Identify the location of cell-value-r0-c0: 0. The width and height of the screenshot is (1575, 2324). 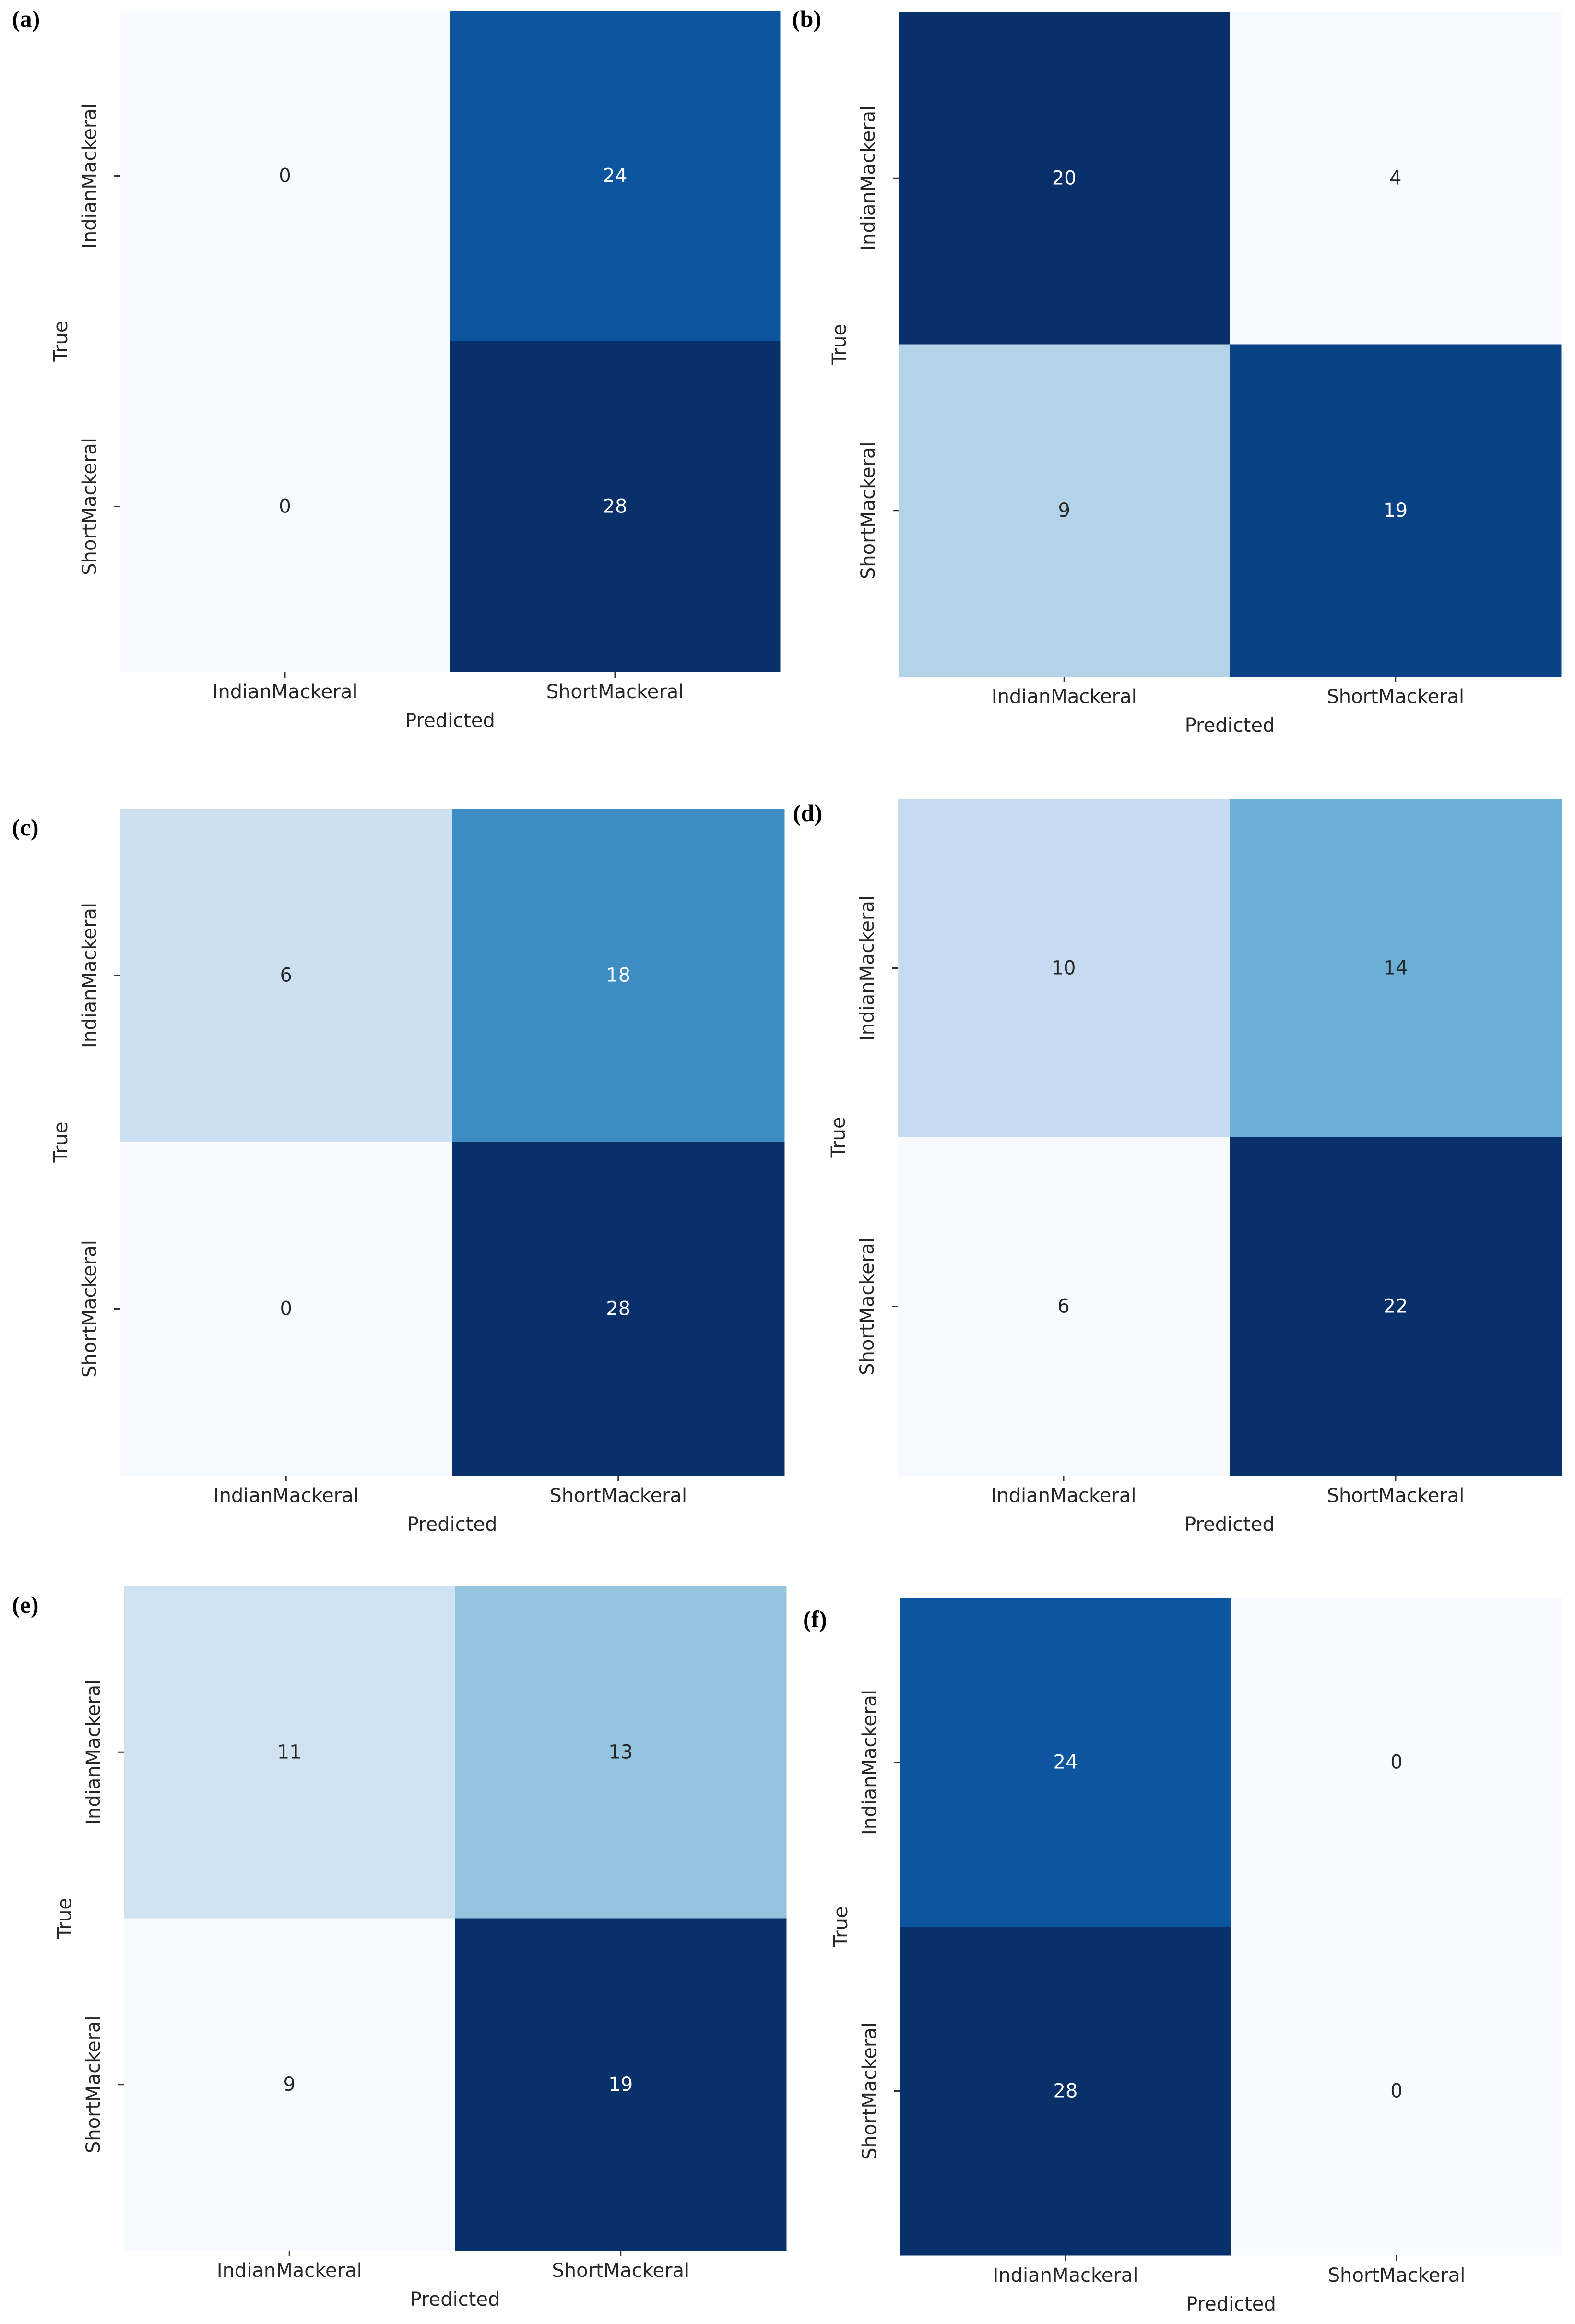
(285, 176).